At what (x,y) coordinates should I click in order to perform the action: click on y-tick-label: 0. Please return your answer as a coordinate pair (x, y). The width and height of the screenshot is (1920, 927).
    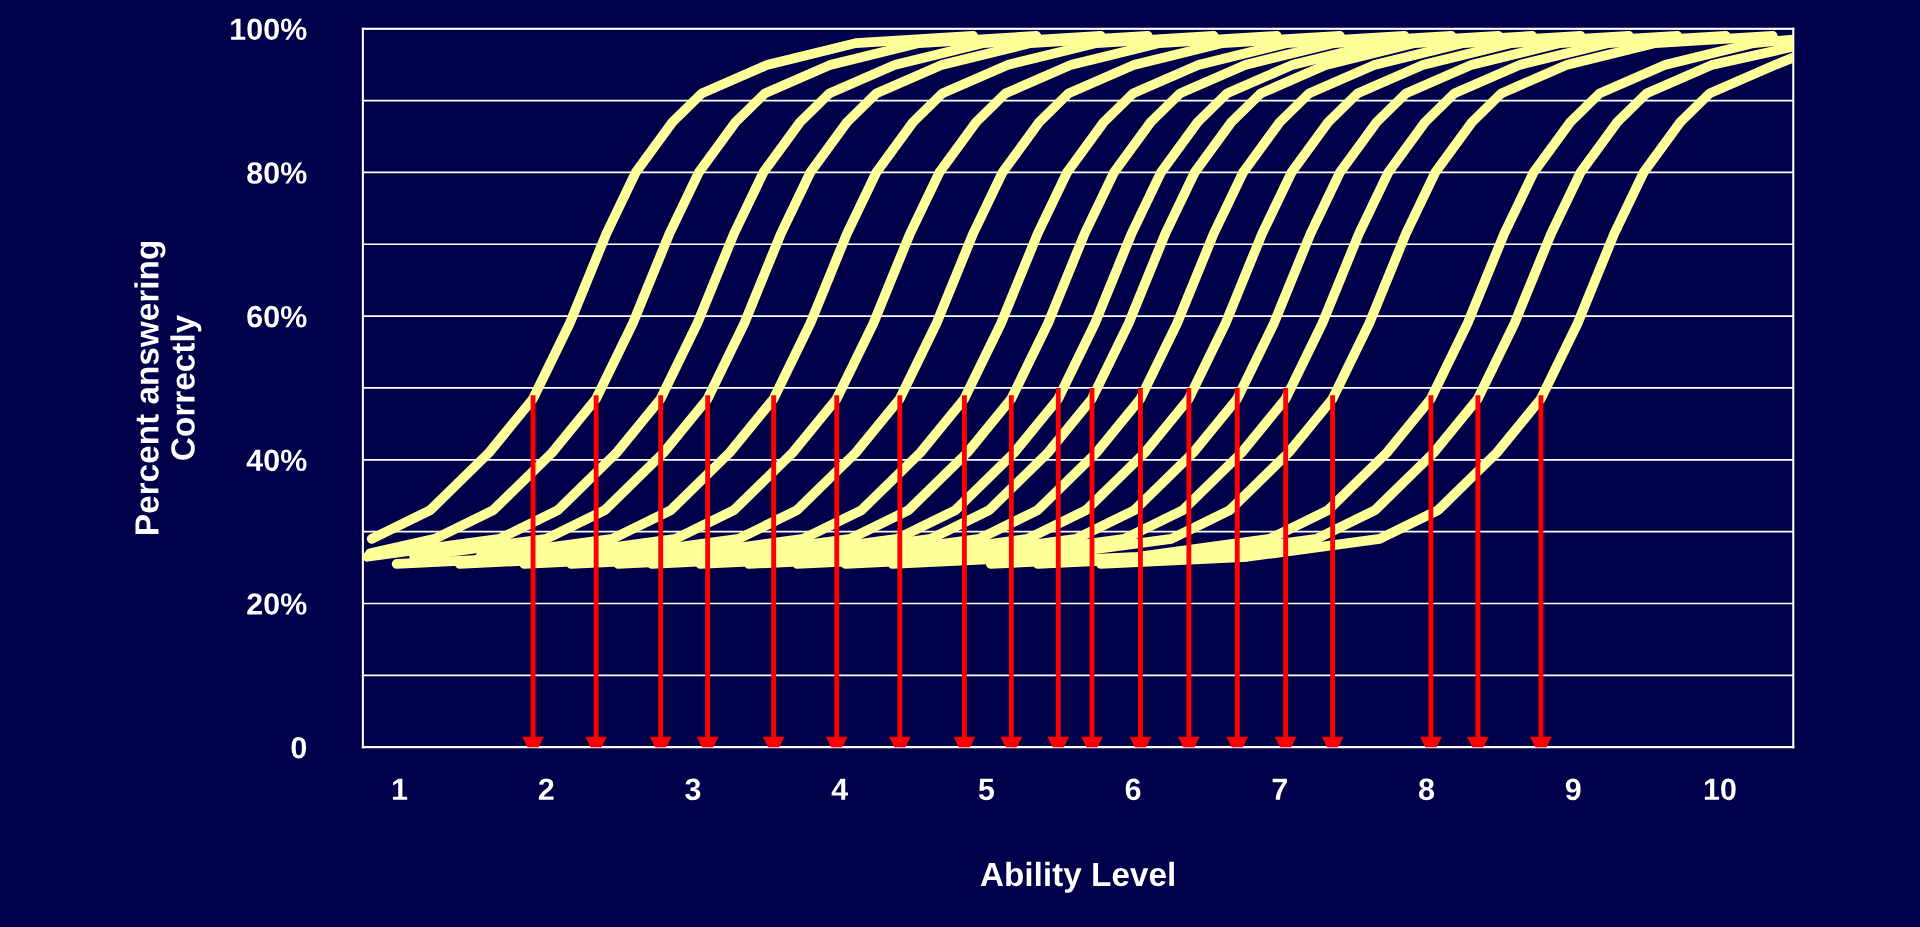
    Looking at the image, I should click on (299, 747).